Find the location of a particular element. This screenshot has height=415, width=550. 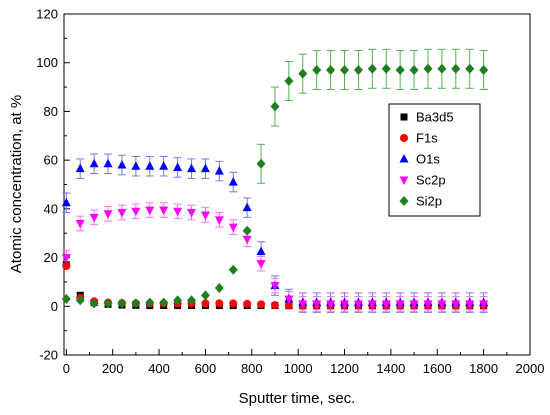

y-tick-label: 0 is located at coordinates (54, 306).